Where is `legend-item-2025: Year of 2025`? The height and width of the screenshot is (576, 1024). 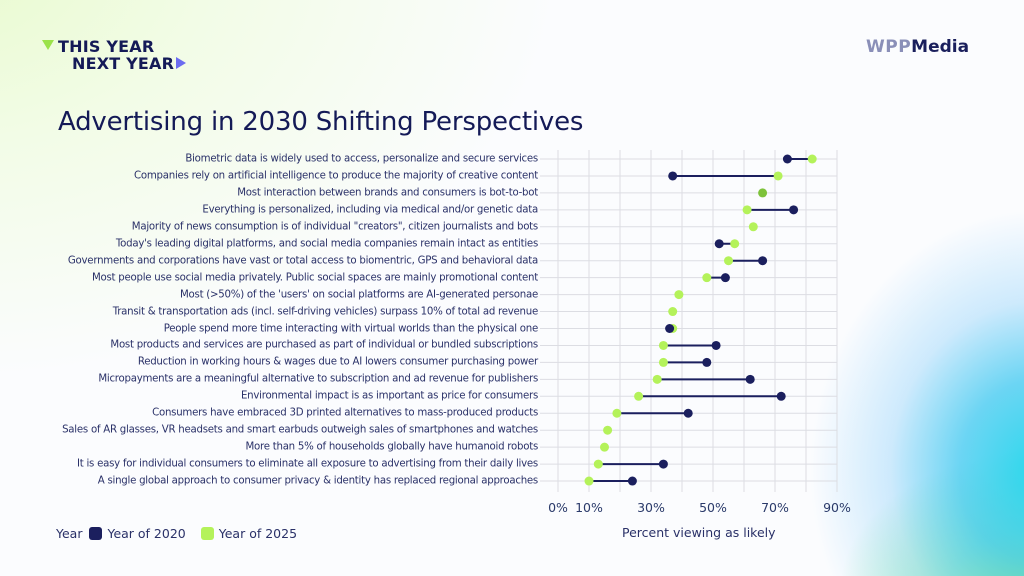 legend-item-2025: Year of 2025 is located at coordinates (245, 533).